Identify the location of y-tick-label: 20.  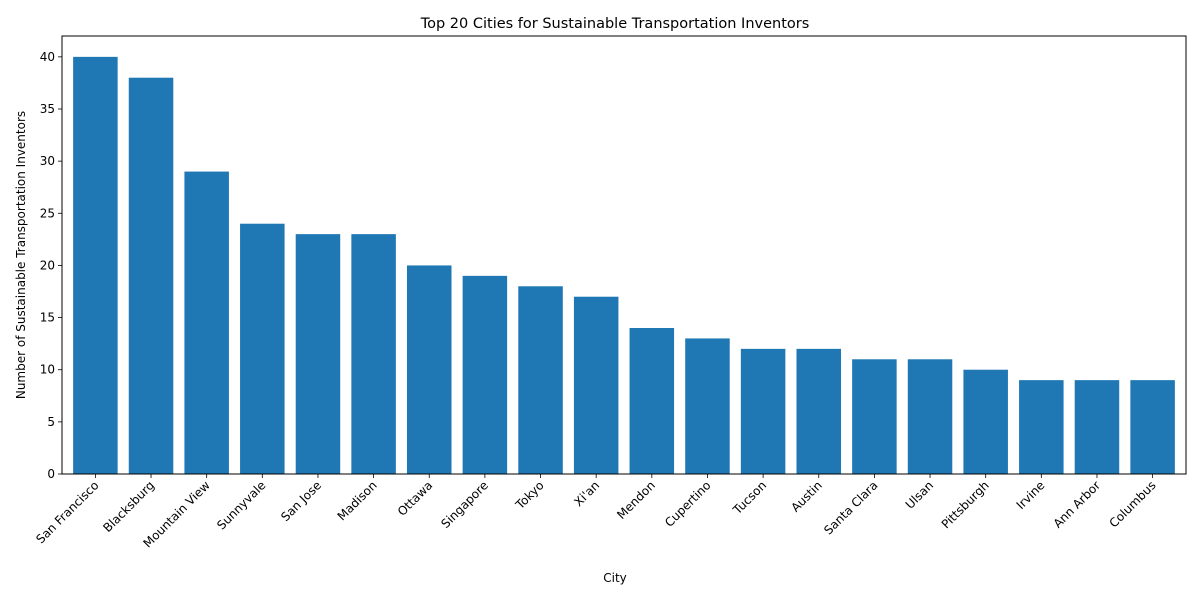
(47, 265).